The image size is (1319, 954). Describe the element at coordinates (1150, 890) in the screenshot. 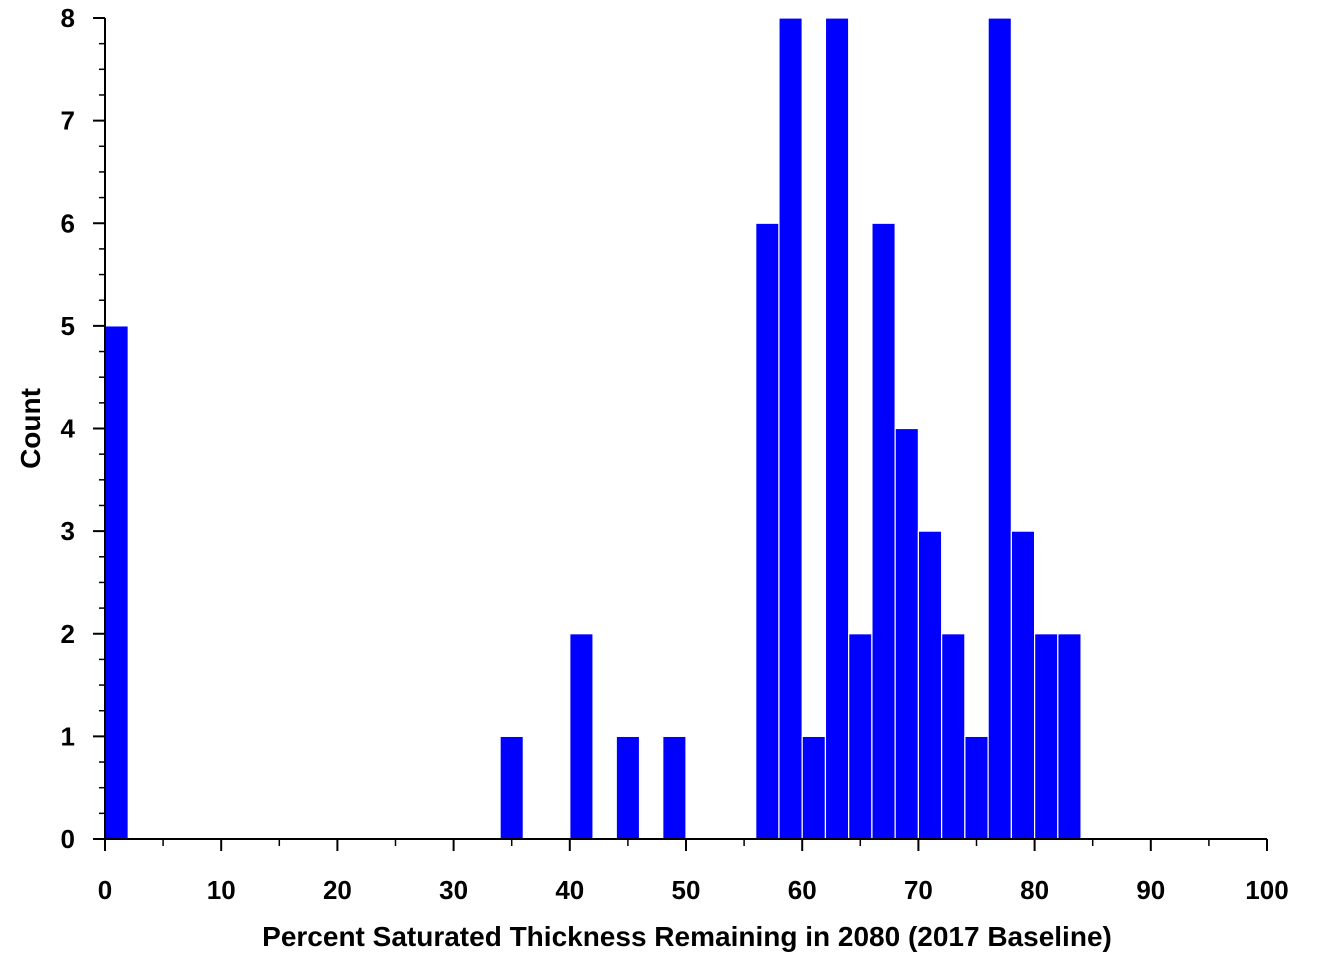

I see `x-tick-label: 90` at that location.